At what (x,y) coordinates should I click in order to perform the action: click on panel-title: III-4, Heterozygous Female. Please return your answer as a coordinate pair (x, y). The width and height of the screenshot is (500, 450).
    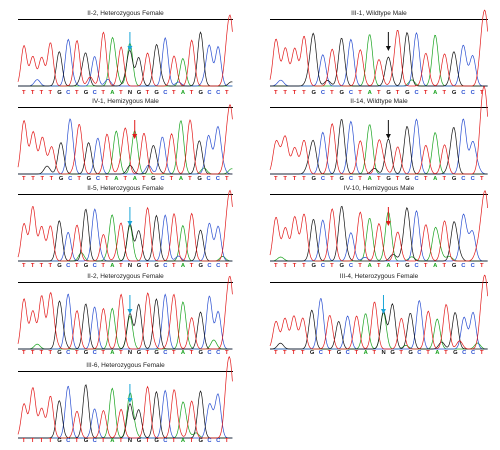
    Looking at the image, I should click on (379, 276).